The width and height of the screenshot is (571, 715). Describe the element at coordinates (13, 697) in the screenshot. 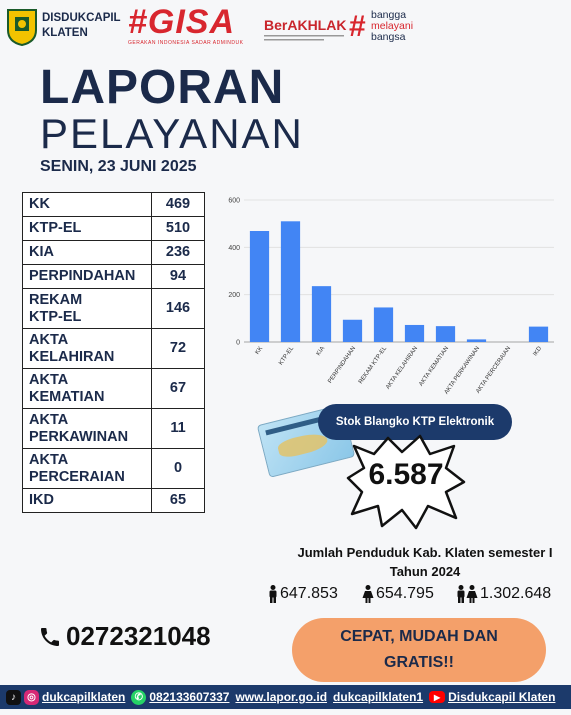

I see `tiktok-icon: ♪` at that location.